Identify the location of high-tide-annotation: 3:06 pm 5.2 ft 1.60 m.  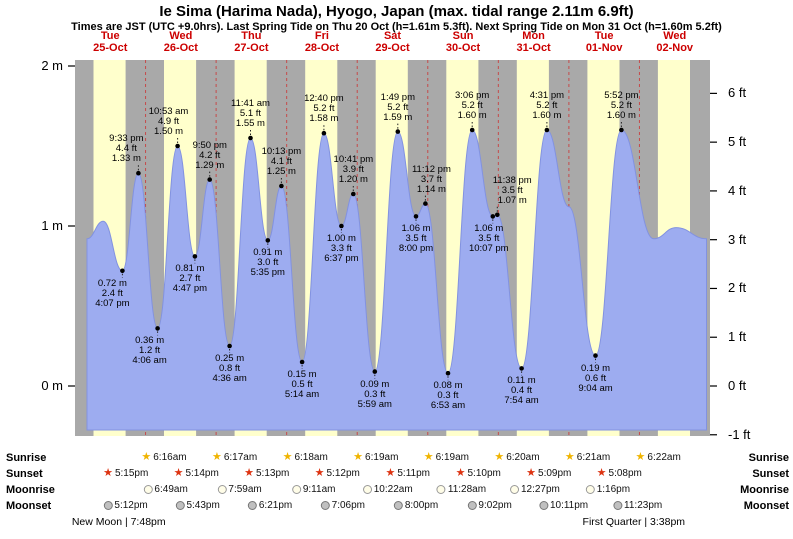
(472, 105).